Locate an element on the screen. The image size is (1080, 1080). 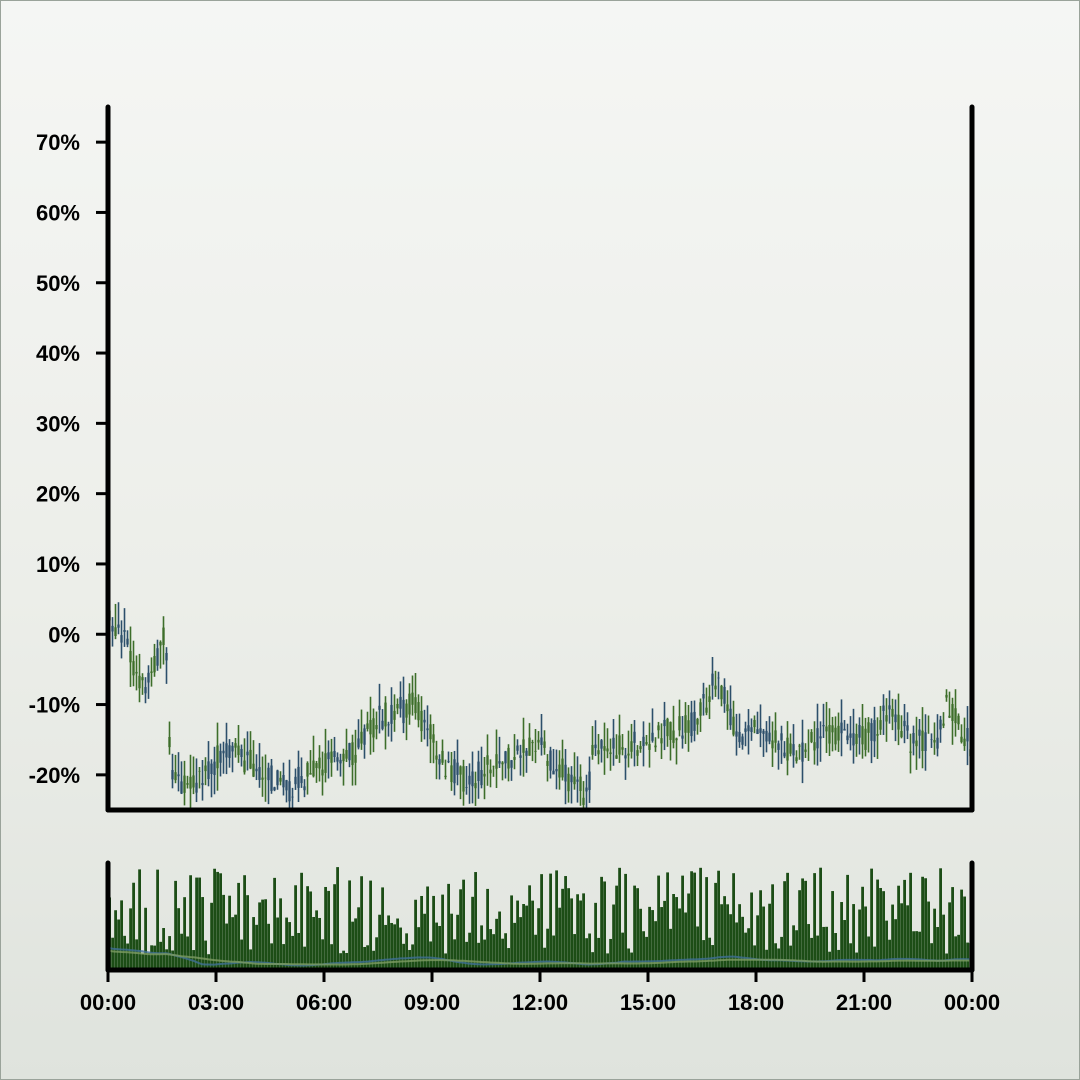
y-tick-label: 70% is located at coordinates (58, 142).